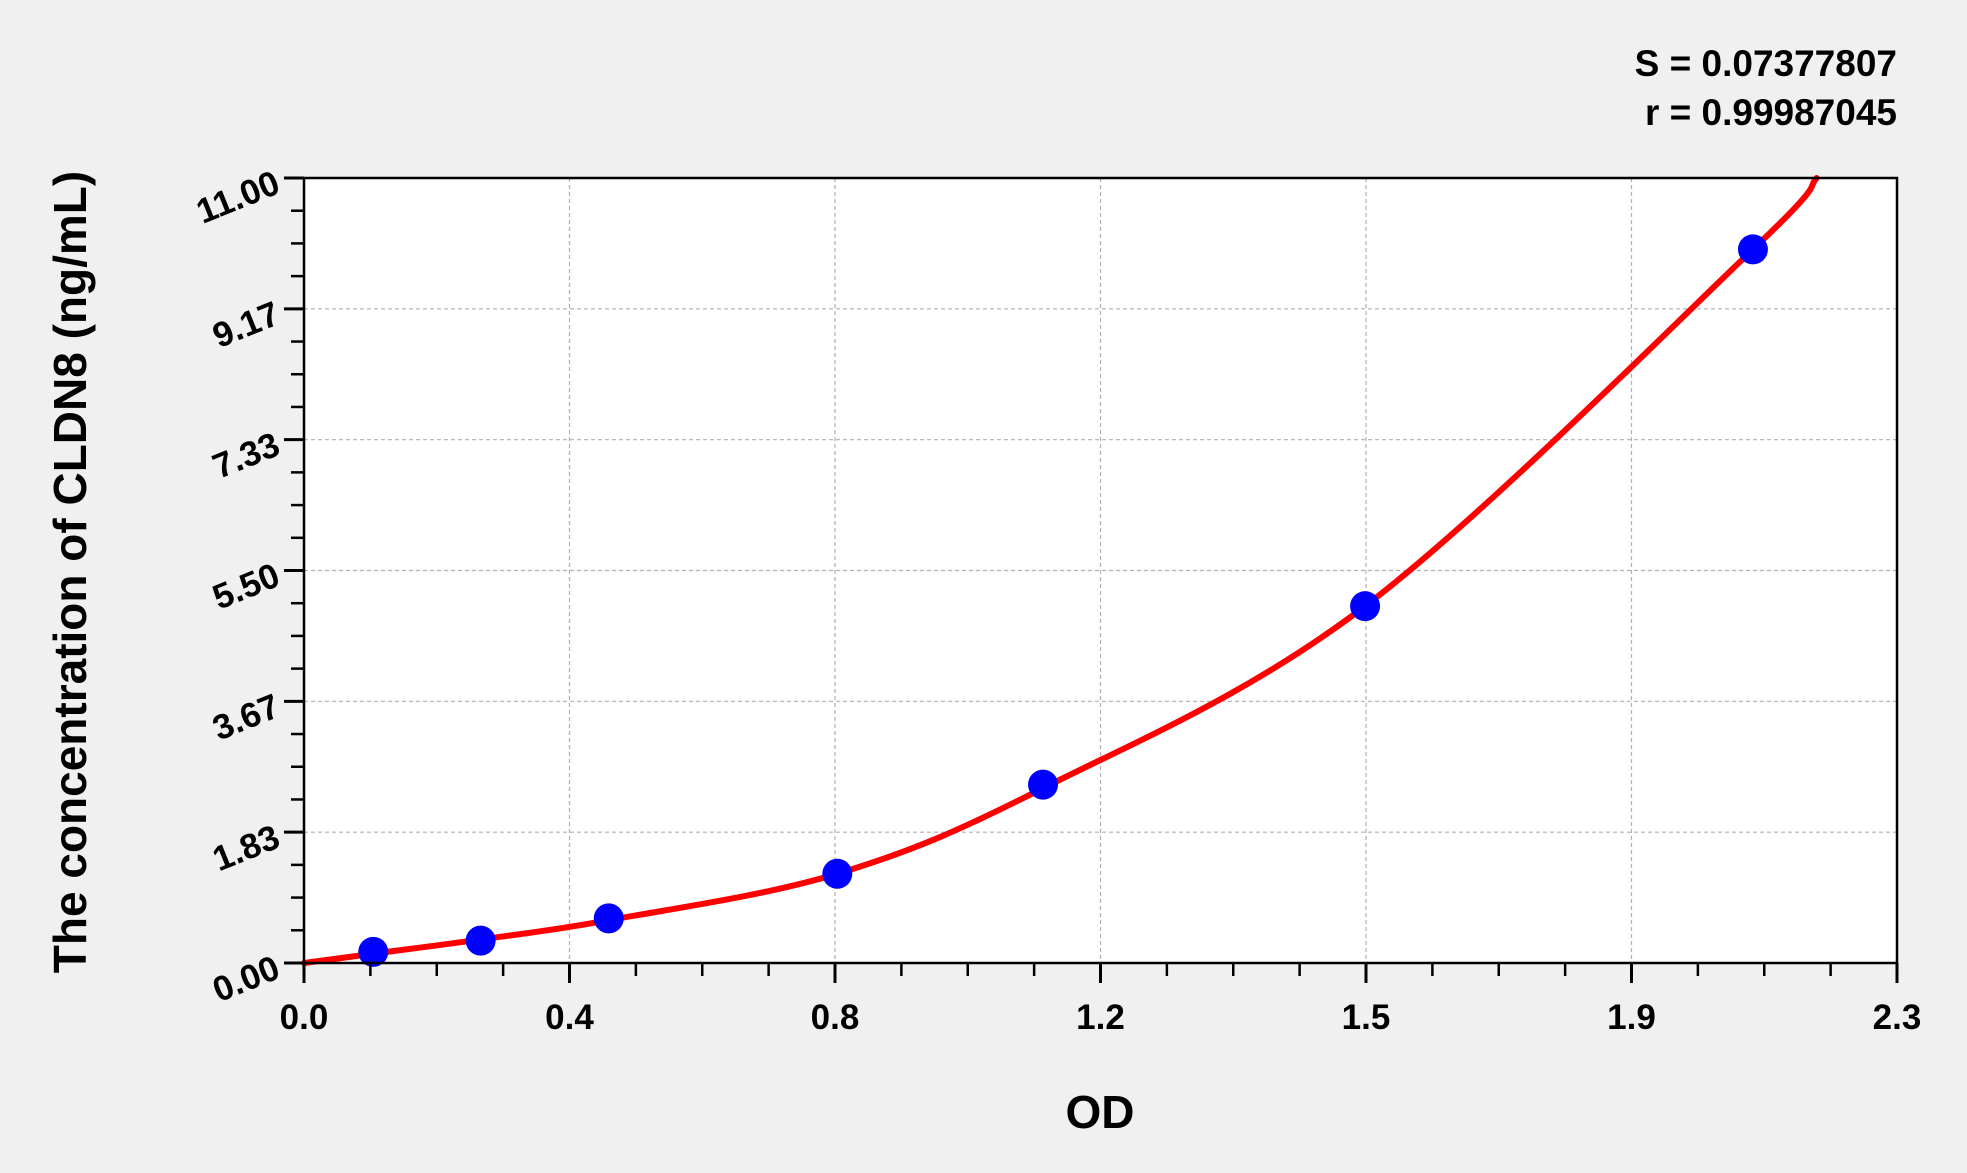 The image size is (1967, 1173). Describe the element at coordinates (246, 979) in the screenshot. I see `y-tick-label: 0.00` at that location.